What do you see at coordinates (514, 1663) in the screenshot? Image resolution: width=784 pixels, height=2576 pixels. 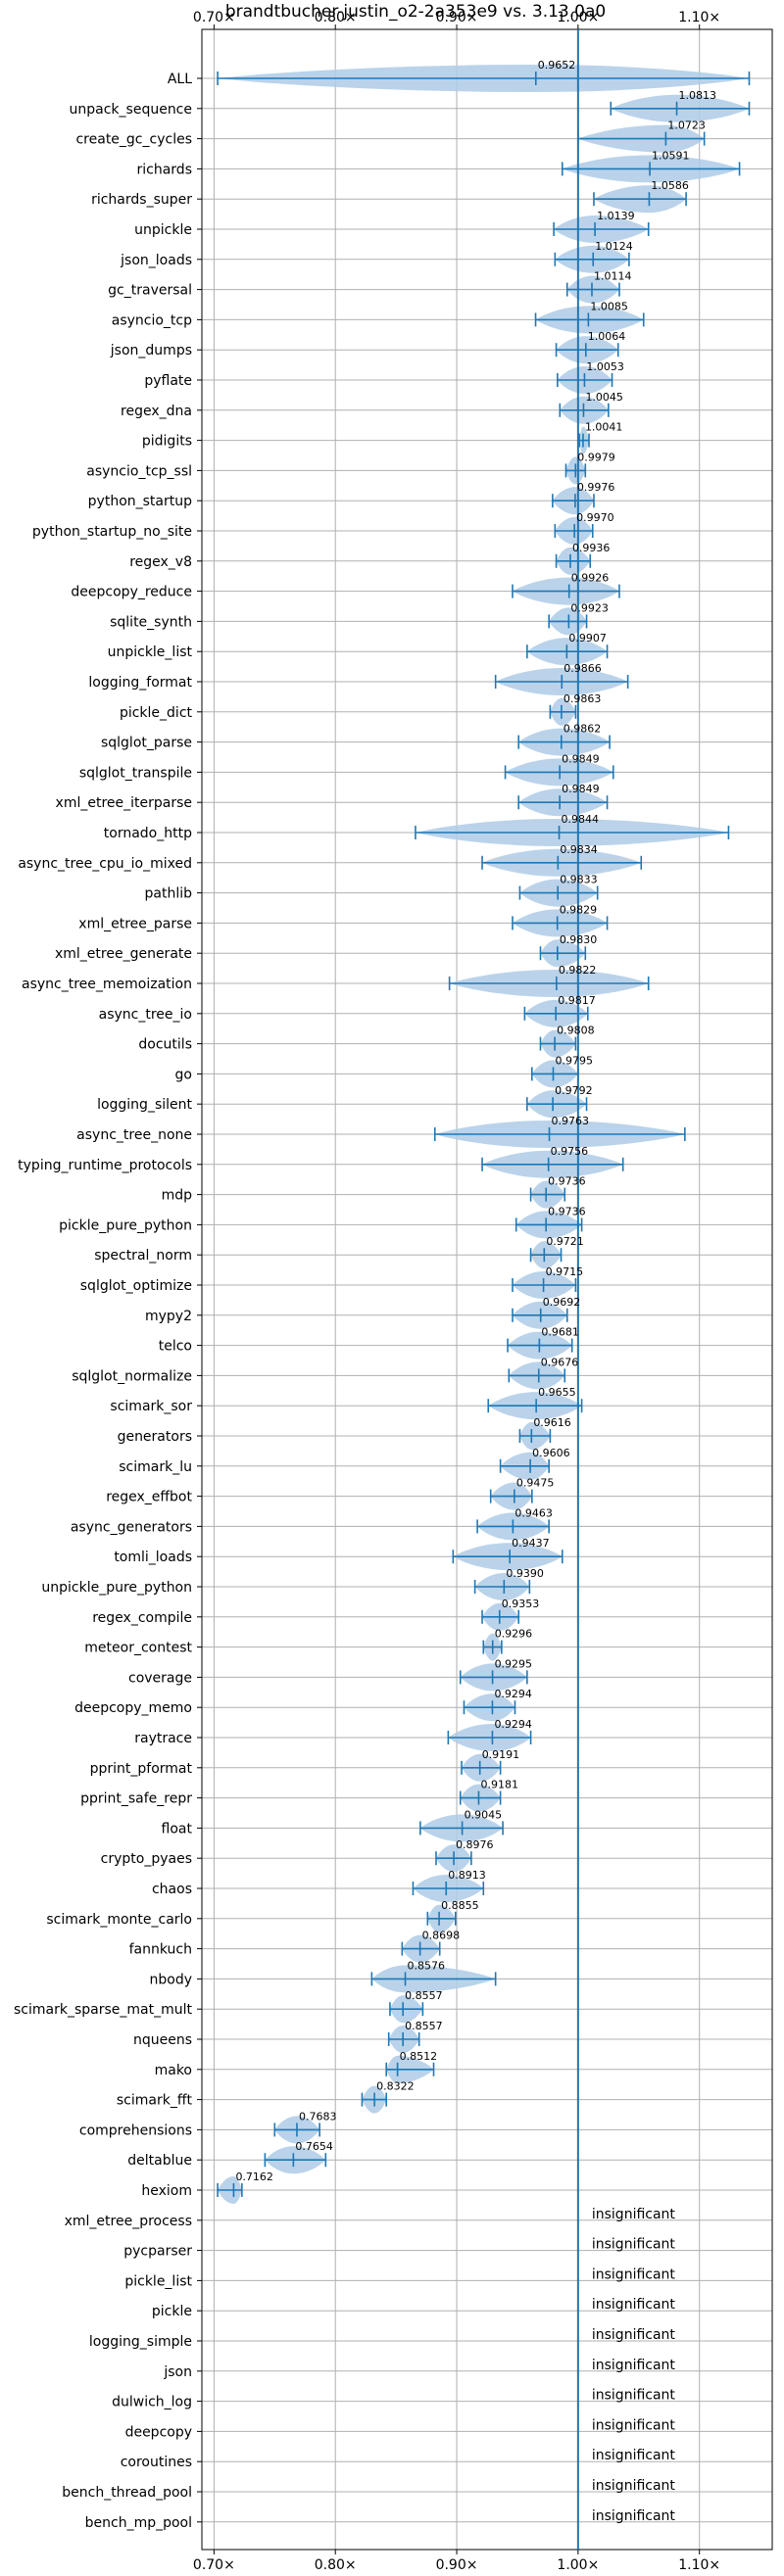 I see `value-label: 0.9295` at bounding box center [514, 1663].